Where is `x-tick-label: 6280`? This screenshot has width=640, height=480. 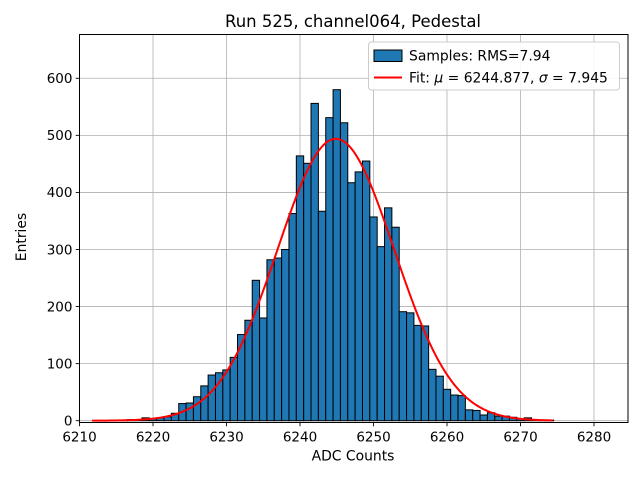 x-tick-label: 6280 is located at coordinates (594, 438).